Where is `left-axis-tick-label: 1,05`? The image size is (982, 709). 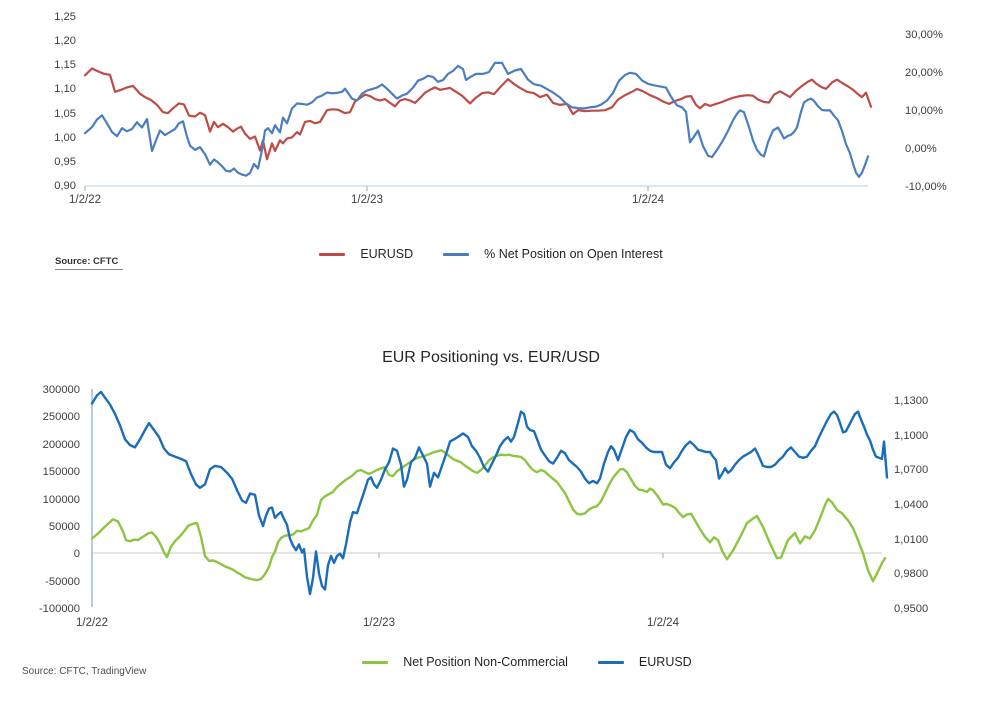 left-axis-tick-label: 1,05 is located at coordinates (65, 114).